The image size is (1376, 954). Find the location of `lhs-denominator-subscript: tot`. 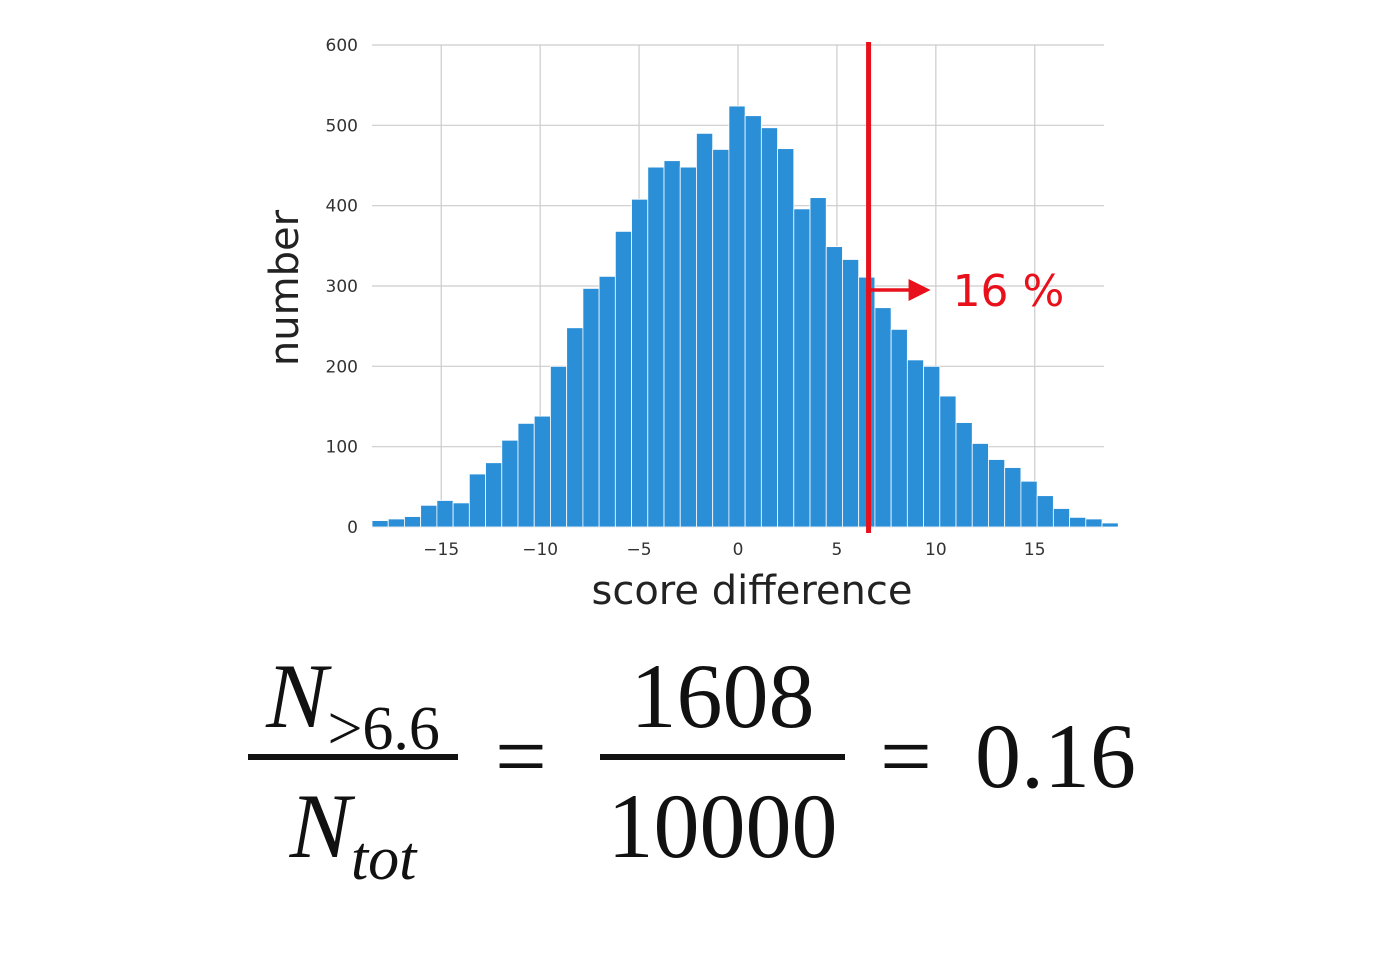

lhs-denominator-subscript: tot is located at coordinates (383, 859).